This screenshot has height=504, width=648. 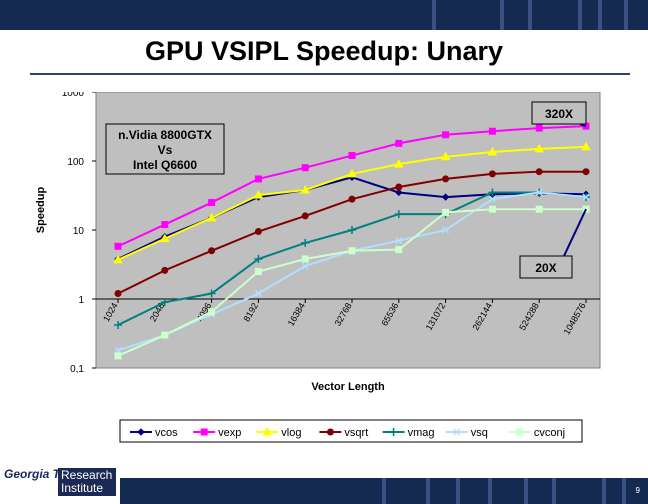 What do you see at coordinates (229, 433) in the screenshot?
I see `legend-label-vexp: vexp` at bounding box center [229, 433].